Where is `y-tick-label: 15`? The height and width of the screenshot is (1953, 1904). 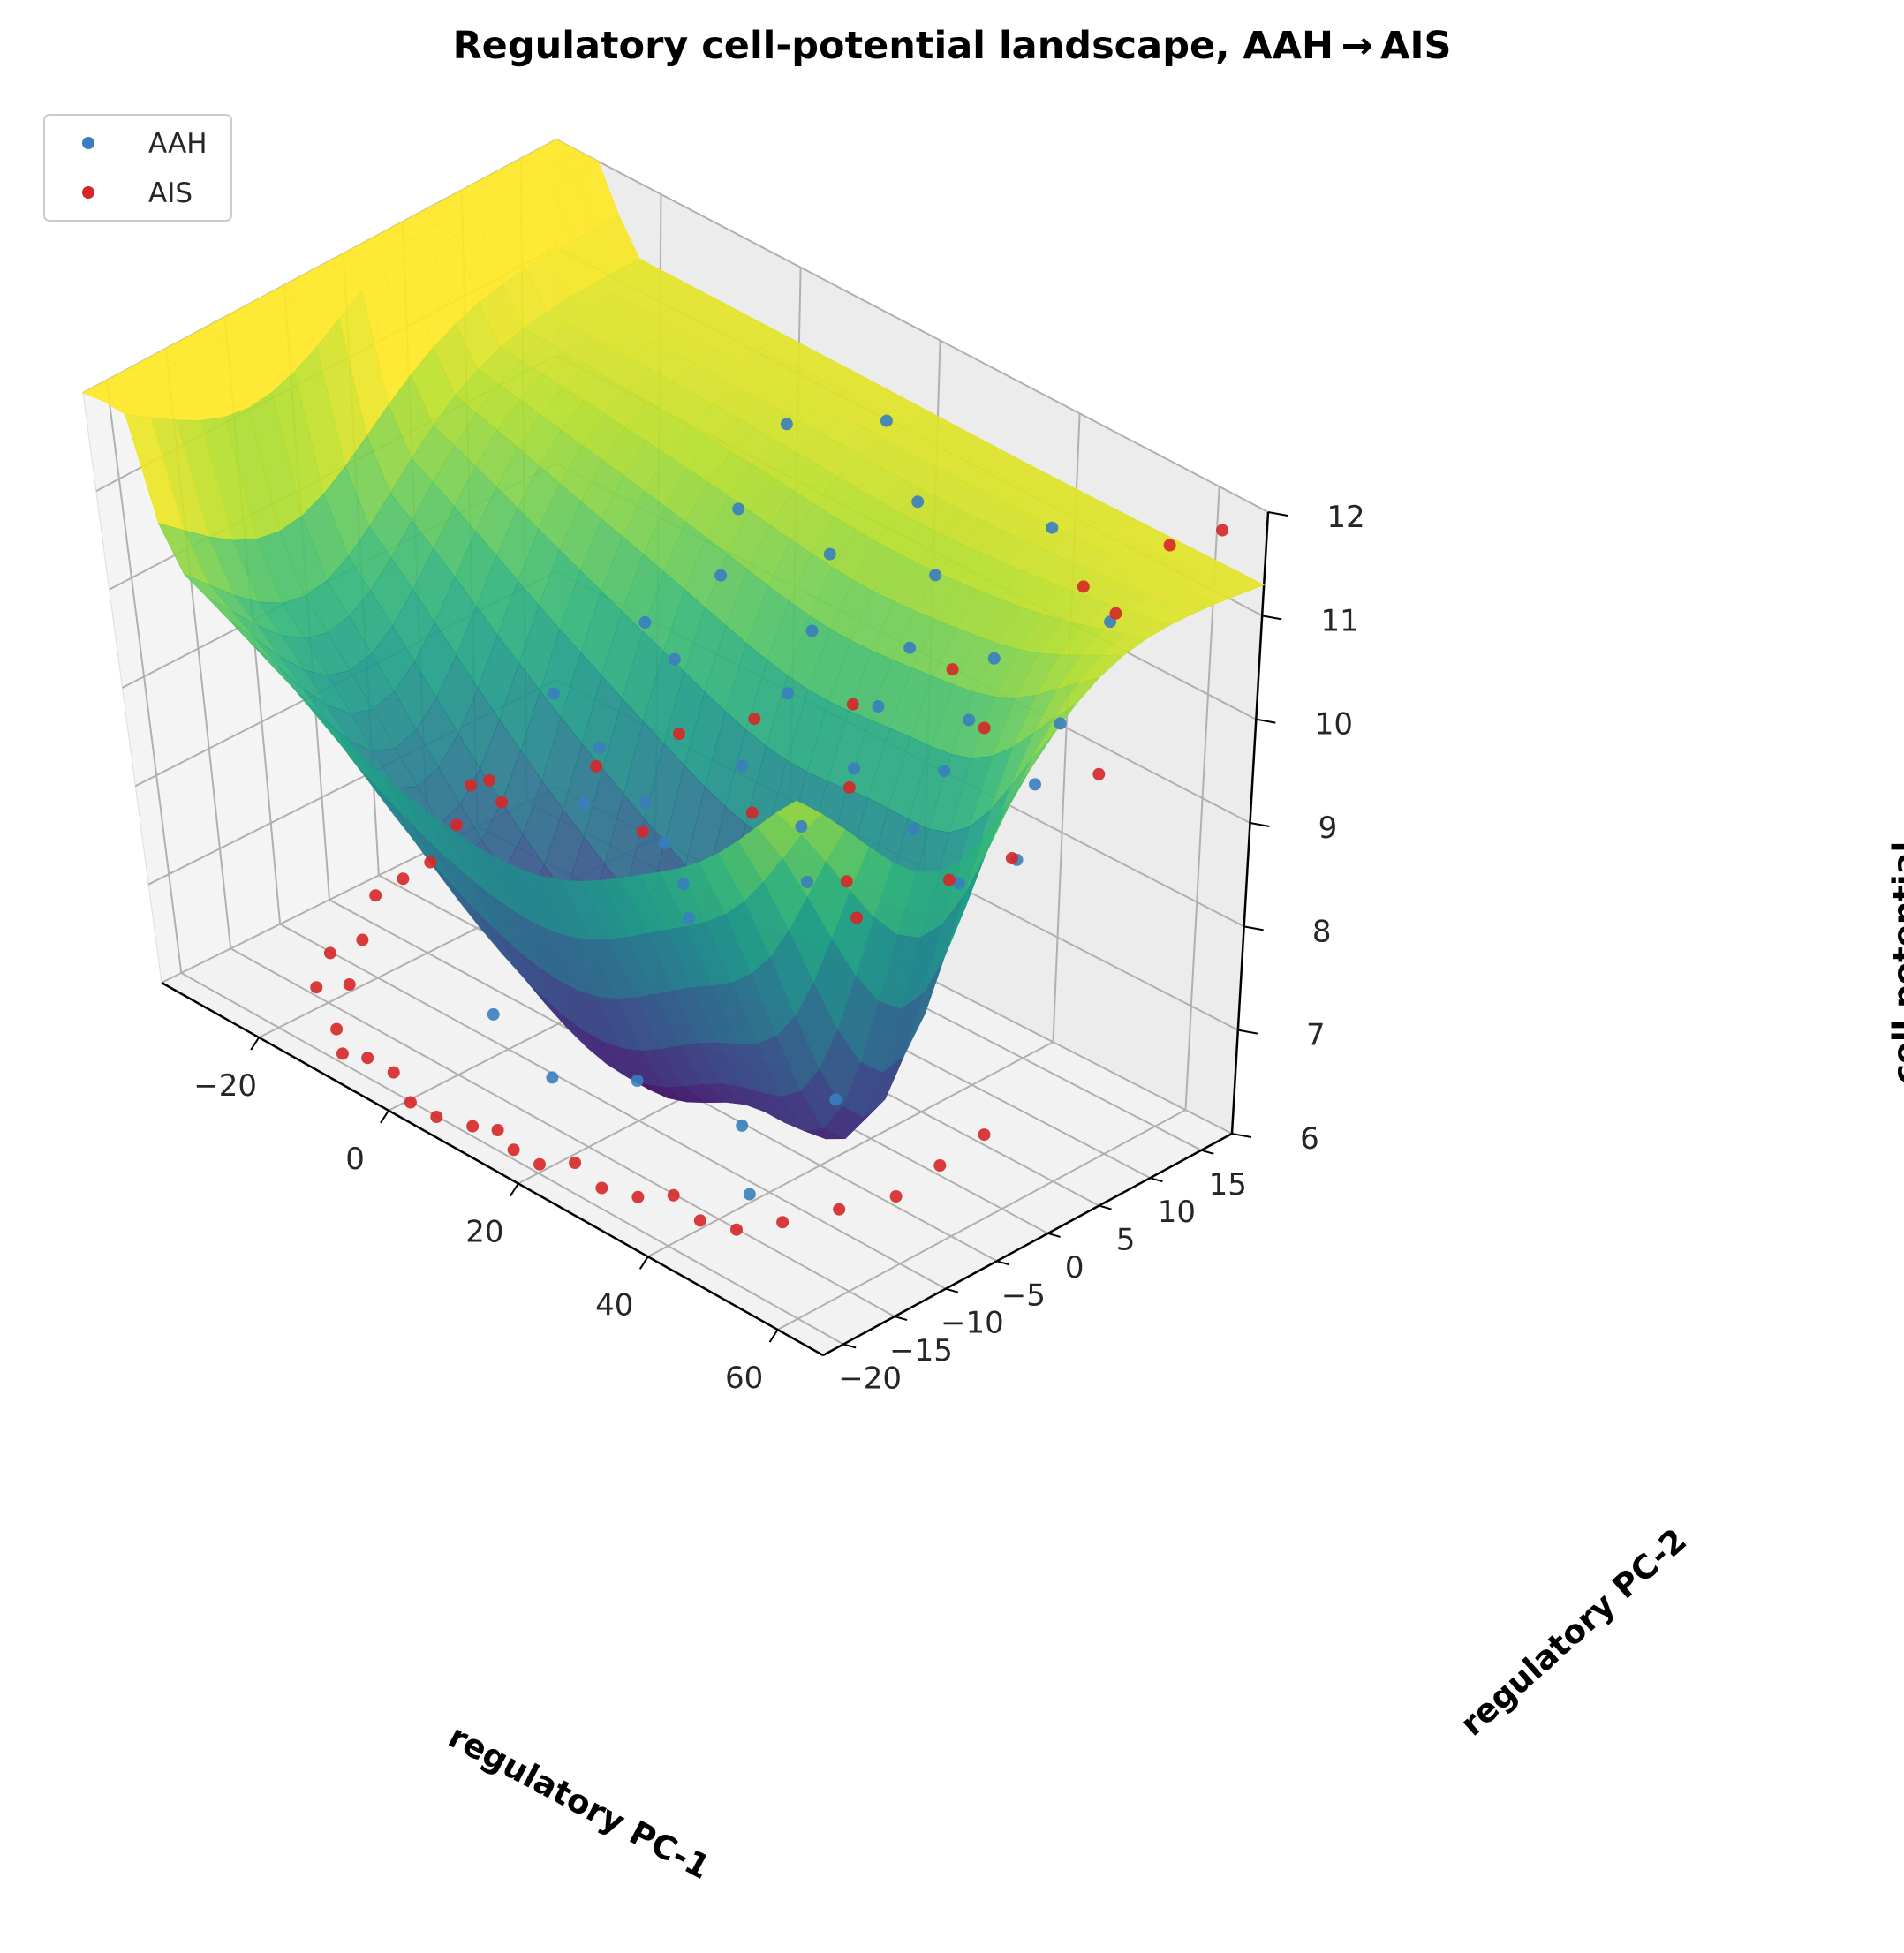 y-tick-label: 15 is located at coordinates (1228, 1185).